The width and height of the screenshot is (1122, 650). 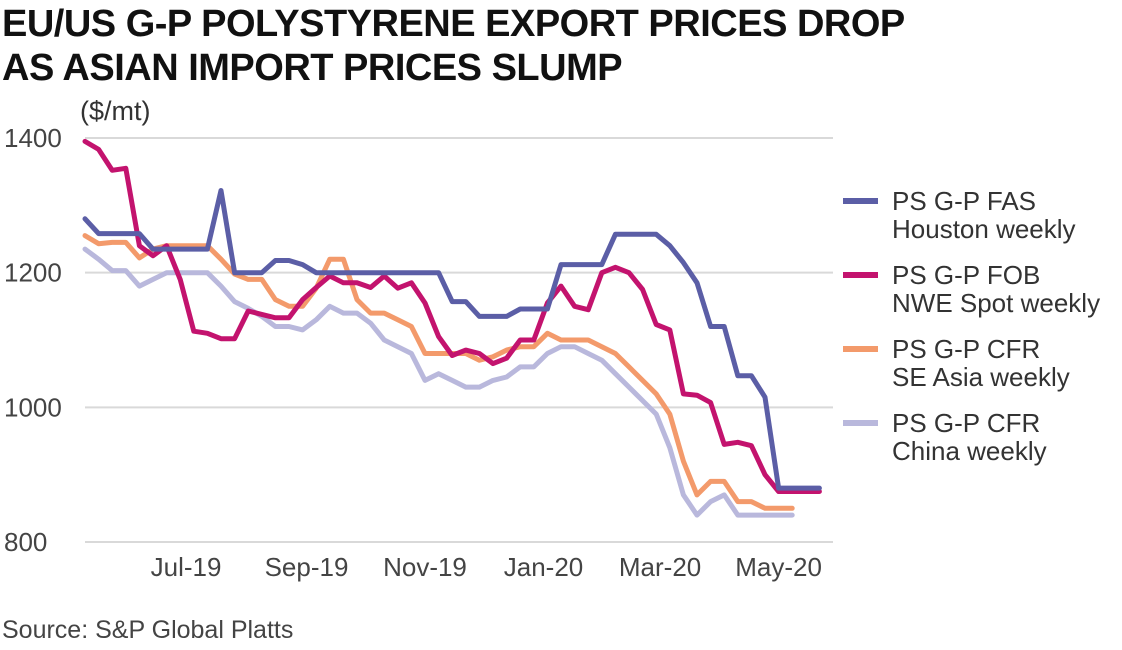 I want to click on legend-label-4-line-1: PS G-P CFR, so click(x=966, y=423).